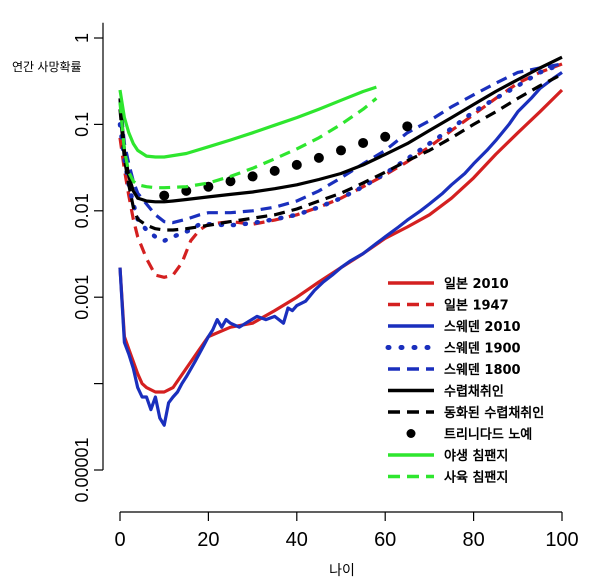  What do you see at coordinates (208, 540) in the screenshot?
I see `x-tick-label: 20` at bounding box center [208, 540].